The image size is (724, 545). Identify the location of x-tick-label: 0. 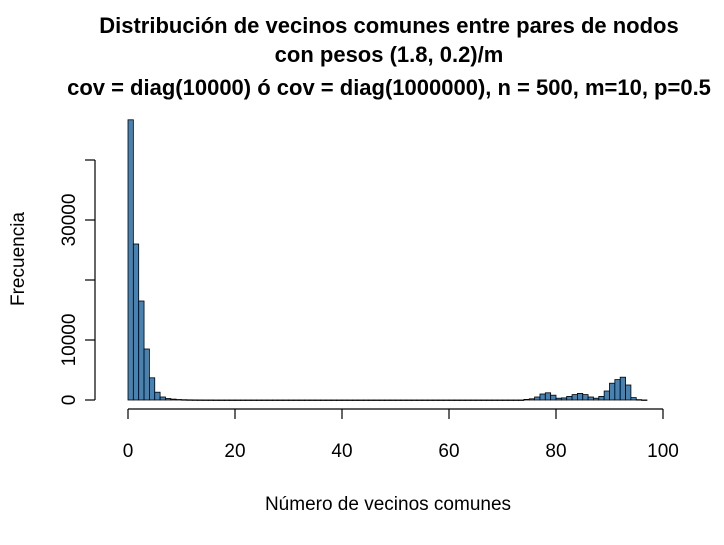
(128, 451).